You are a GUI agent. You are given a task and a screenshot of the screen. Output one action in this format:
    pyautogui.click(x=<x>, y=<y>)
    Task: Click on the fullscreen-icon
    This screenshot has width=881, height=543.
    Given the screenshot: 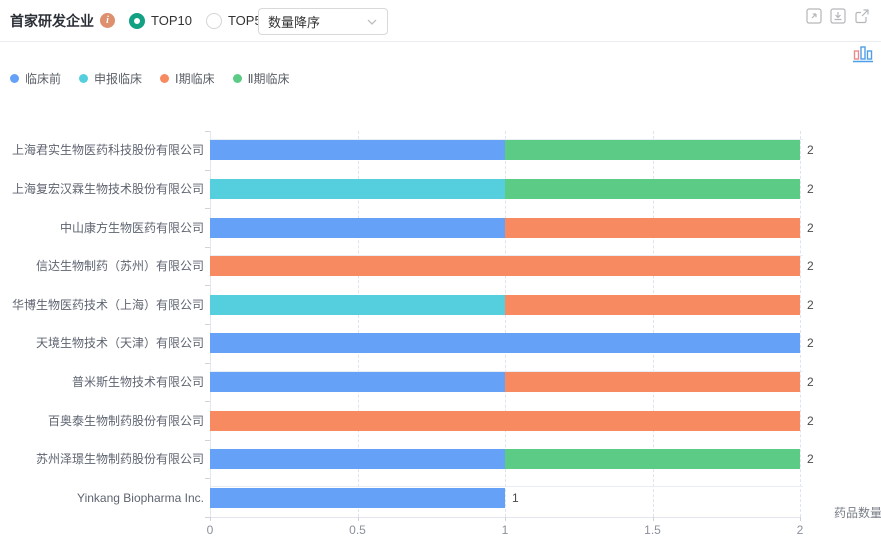 What is the action you would take?
    pyautogui.click(x=814, y=16)
    